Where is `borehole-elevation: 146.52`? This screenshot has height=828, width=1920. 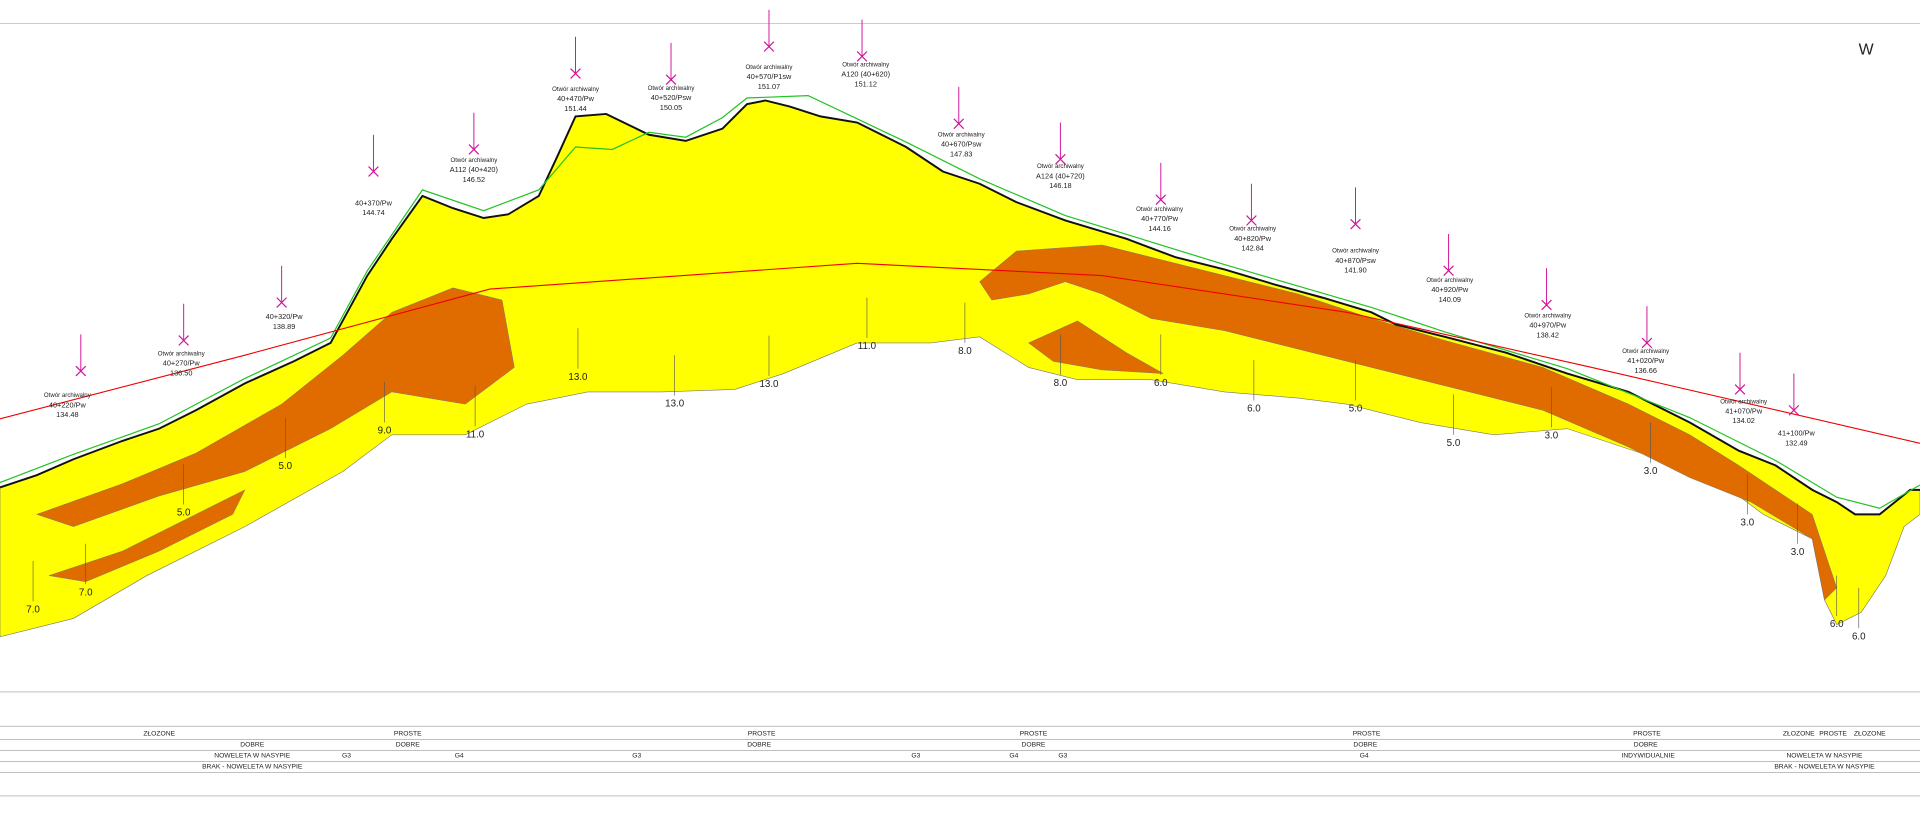
borehole-elevation: 146.52 is located at coordinates (474, 179).